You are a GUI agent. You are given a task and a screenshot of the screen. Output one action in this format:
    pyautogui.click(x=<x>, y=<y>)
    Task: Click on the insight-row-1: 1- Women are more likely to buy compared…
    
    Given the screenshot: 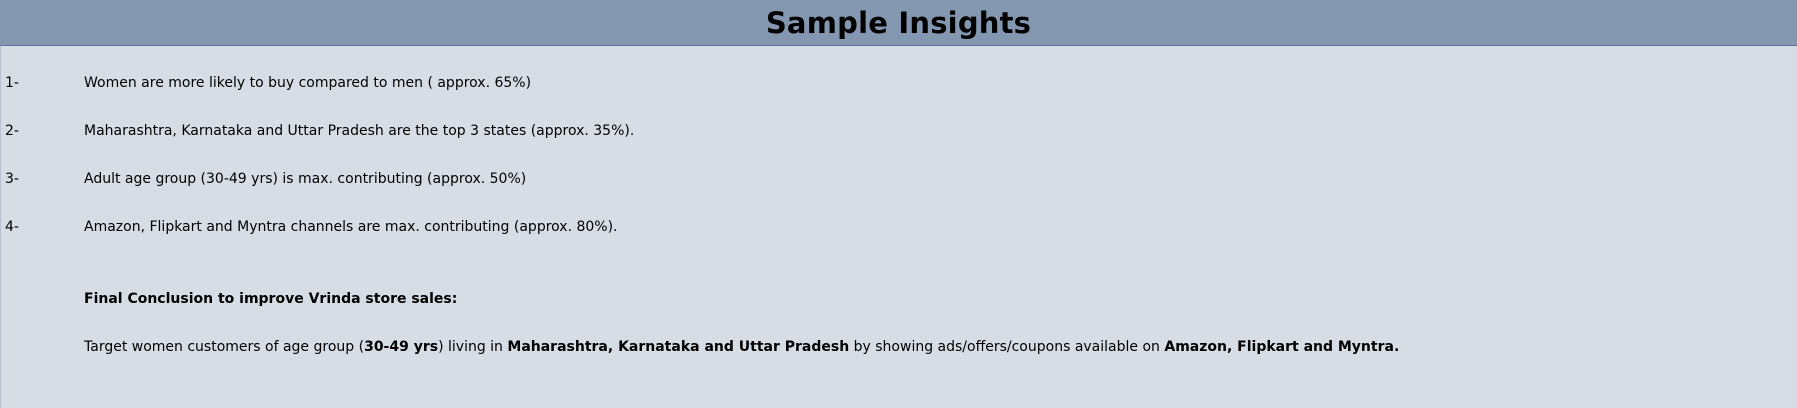 What is the action you would take?
    pyautogui.click(x=898, y=83)
    